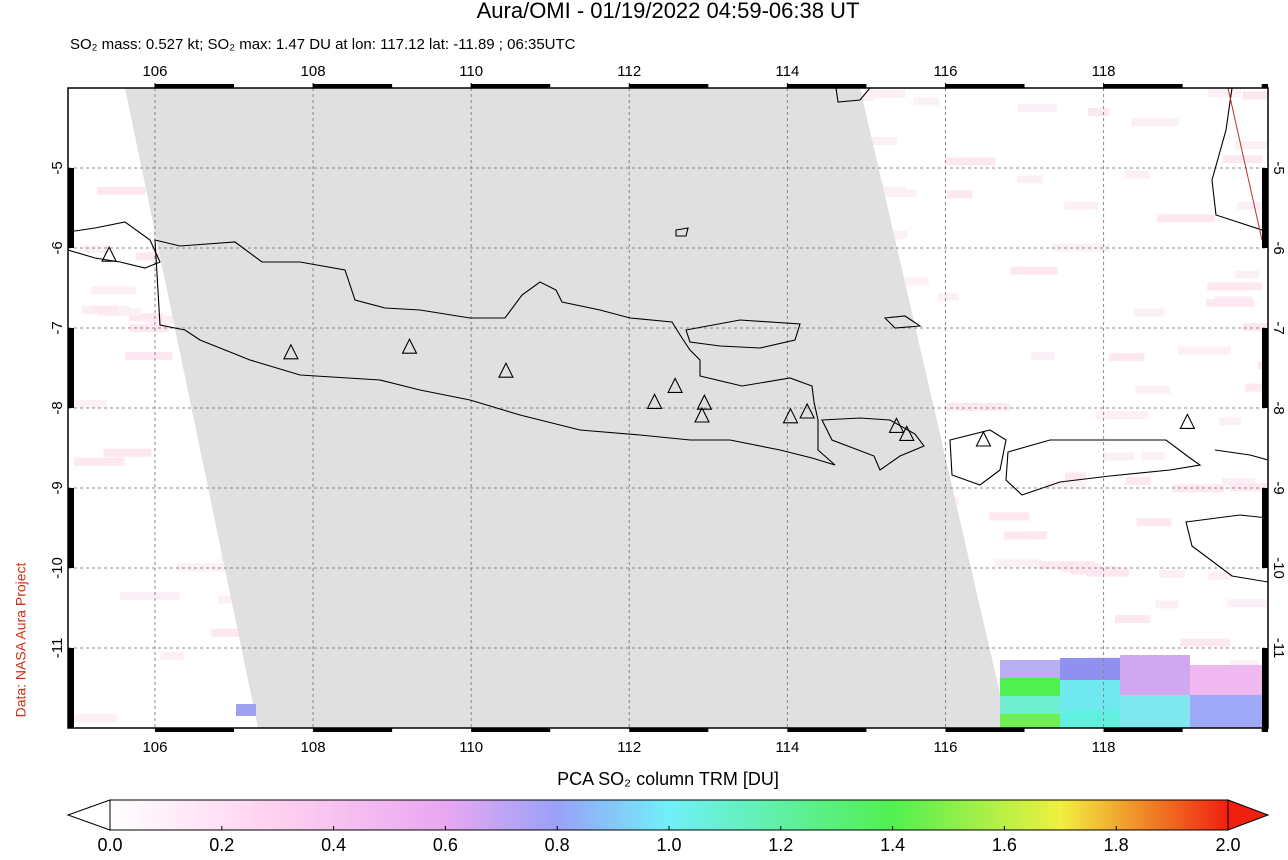 The width and height of the screenshot is (1288, 860). What do you see at coordinates (313, 747) in the screenshot?
I see `x-tick-label: 108` at bounding box center [313, 747].